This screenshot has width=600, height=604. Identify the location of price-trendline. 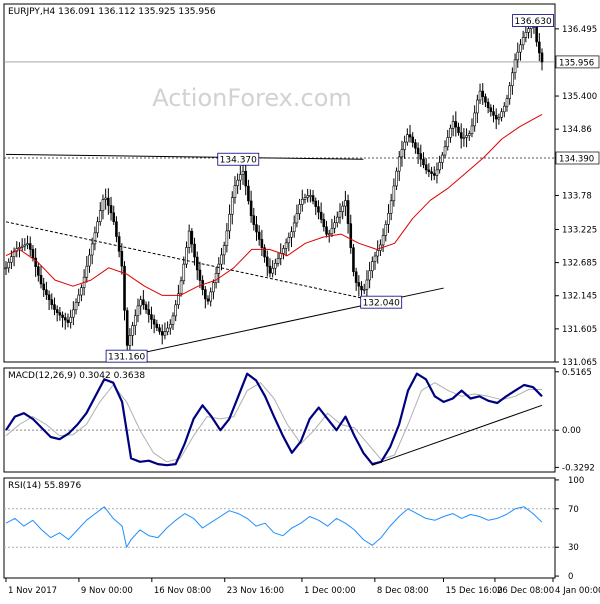
(184, 156).